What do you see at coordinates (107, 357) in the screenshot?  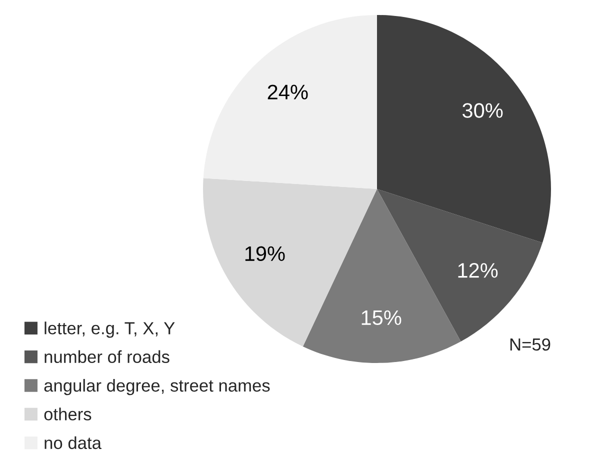 I see `legend-label: number of roads` at bounding box center [107, 357].